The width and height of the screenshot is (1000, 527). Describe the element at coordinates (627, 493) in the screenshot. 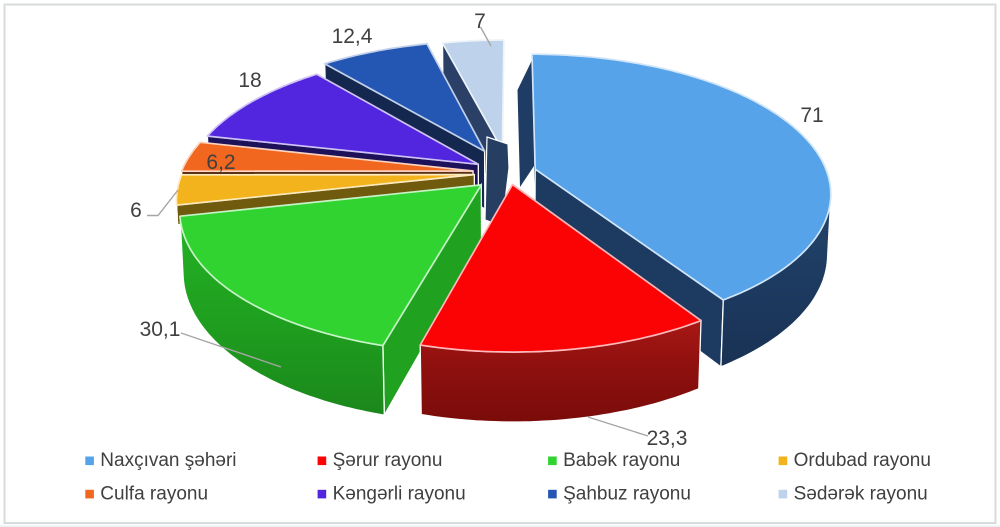

I see `svg-text: Şahbuz rayonu` at that location.